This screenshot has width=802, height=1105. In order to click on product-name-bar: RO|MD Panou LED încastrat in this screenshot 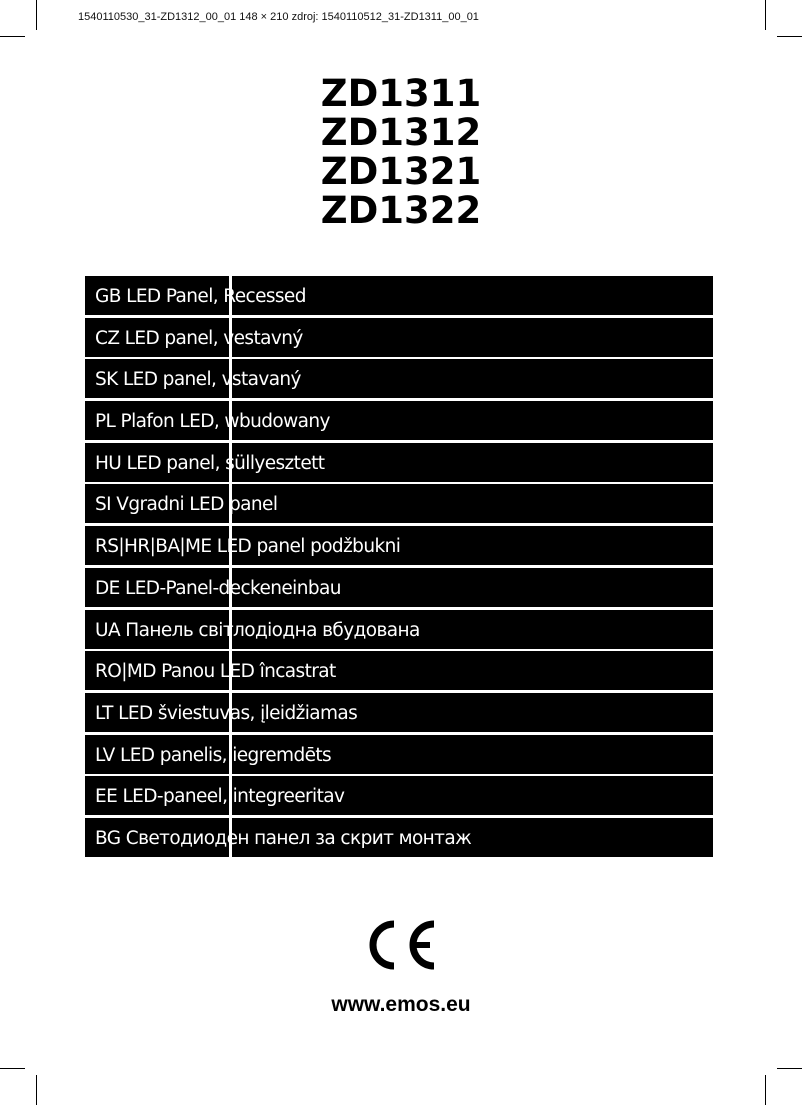, I will do `click(399, 671)`.